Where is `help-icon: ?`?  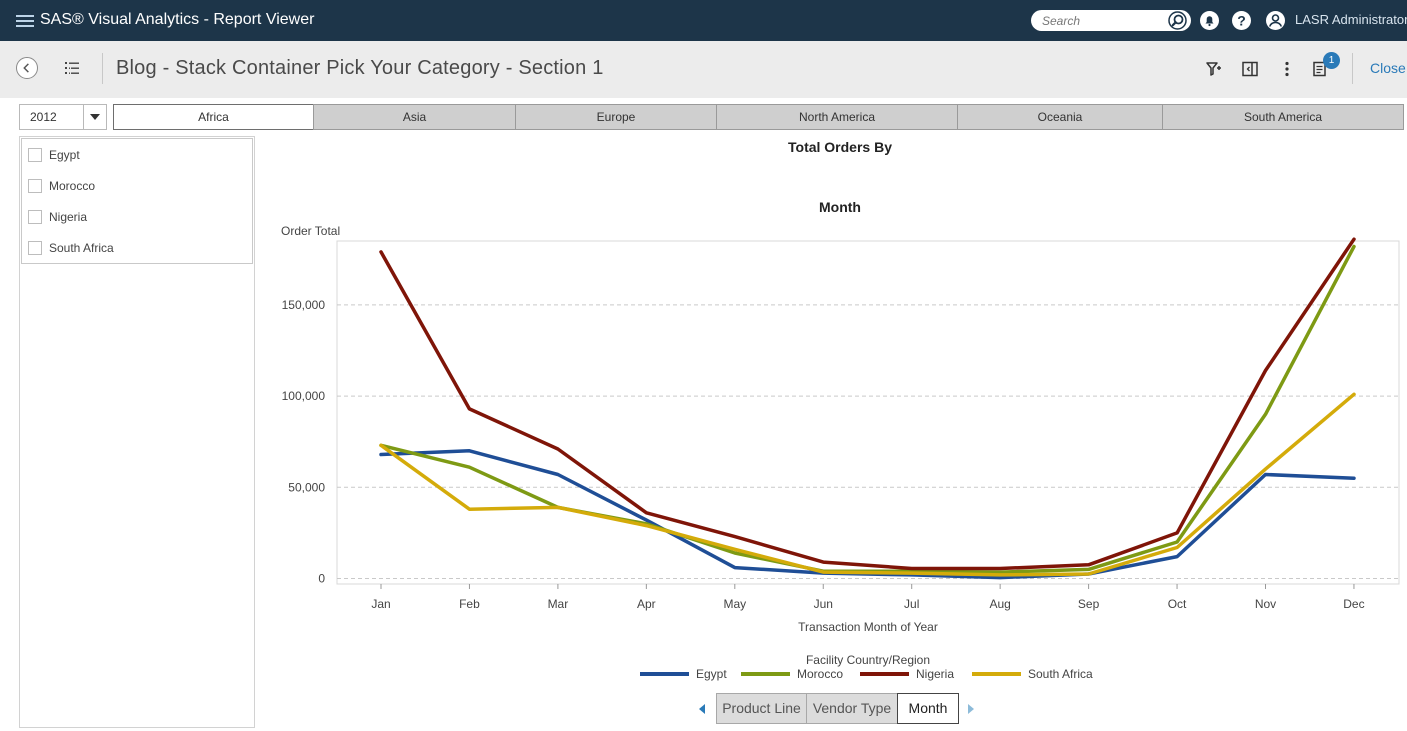 help-icon: ? is located at coordinates (1241, 20).